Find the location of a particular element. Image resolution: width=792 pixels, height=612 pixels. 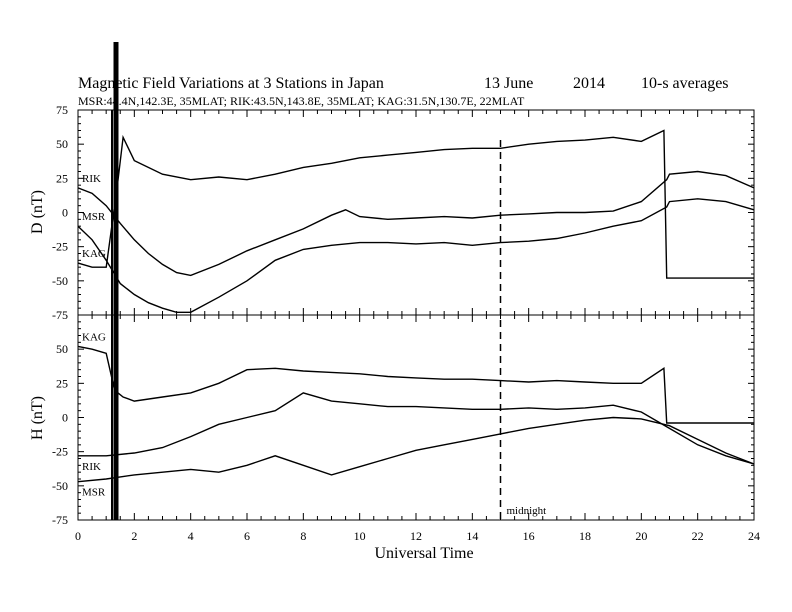

x-tick-label: 4 is located at coordinates (191, 536).